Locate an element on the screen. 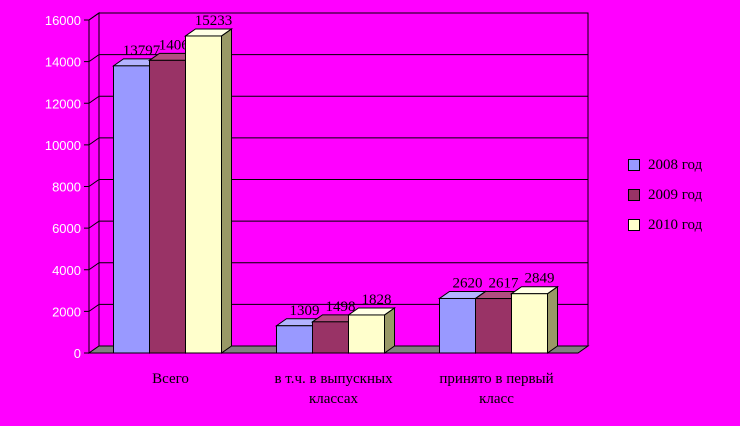  data-label: 1309 is located at coordinates (305, 311).